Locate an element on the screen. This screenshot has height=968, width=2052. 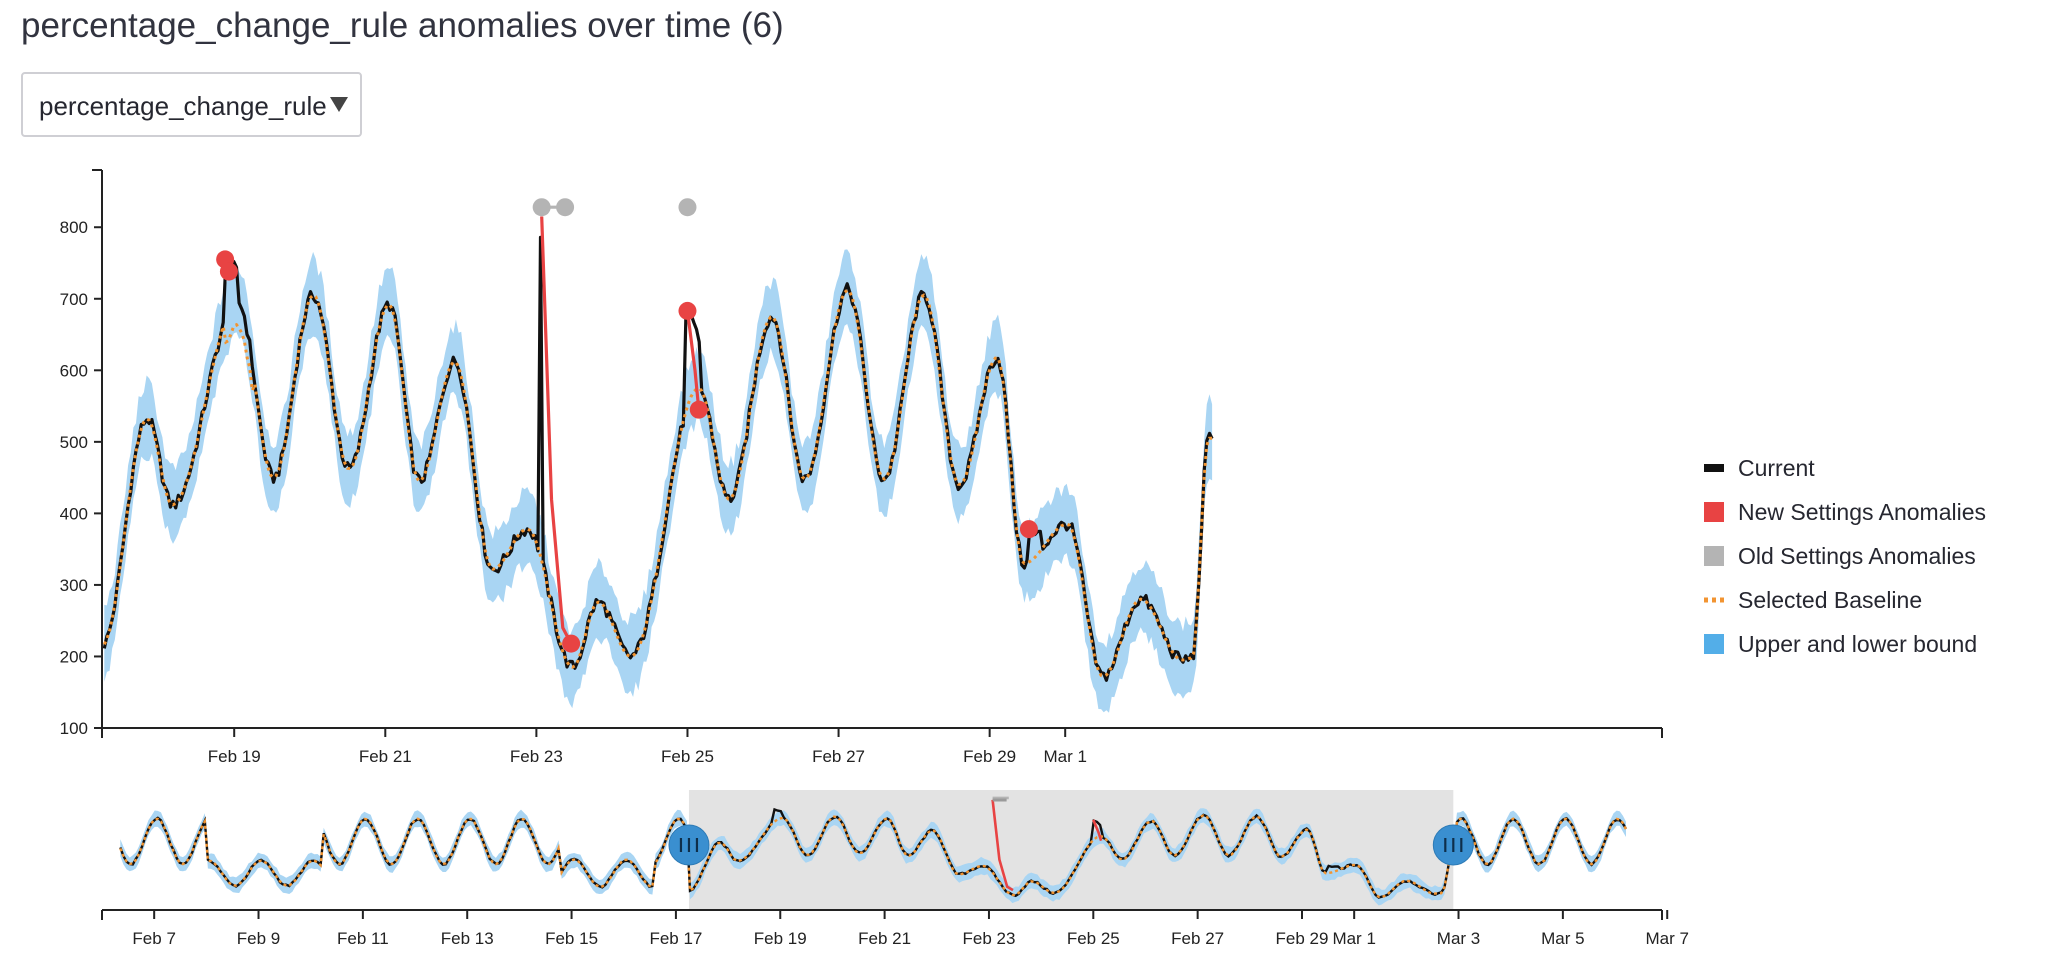
range-handle-left is located at coordinates (689, 845).